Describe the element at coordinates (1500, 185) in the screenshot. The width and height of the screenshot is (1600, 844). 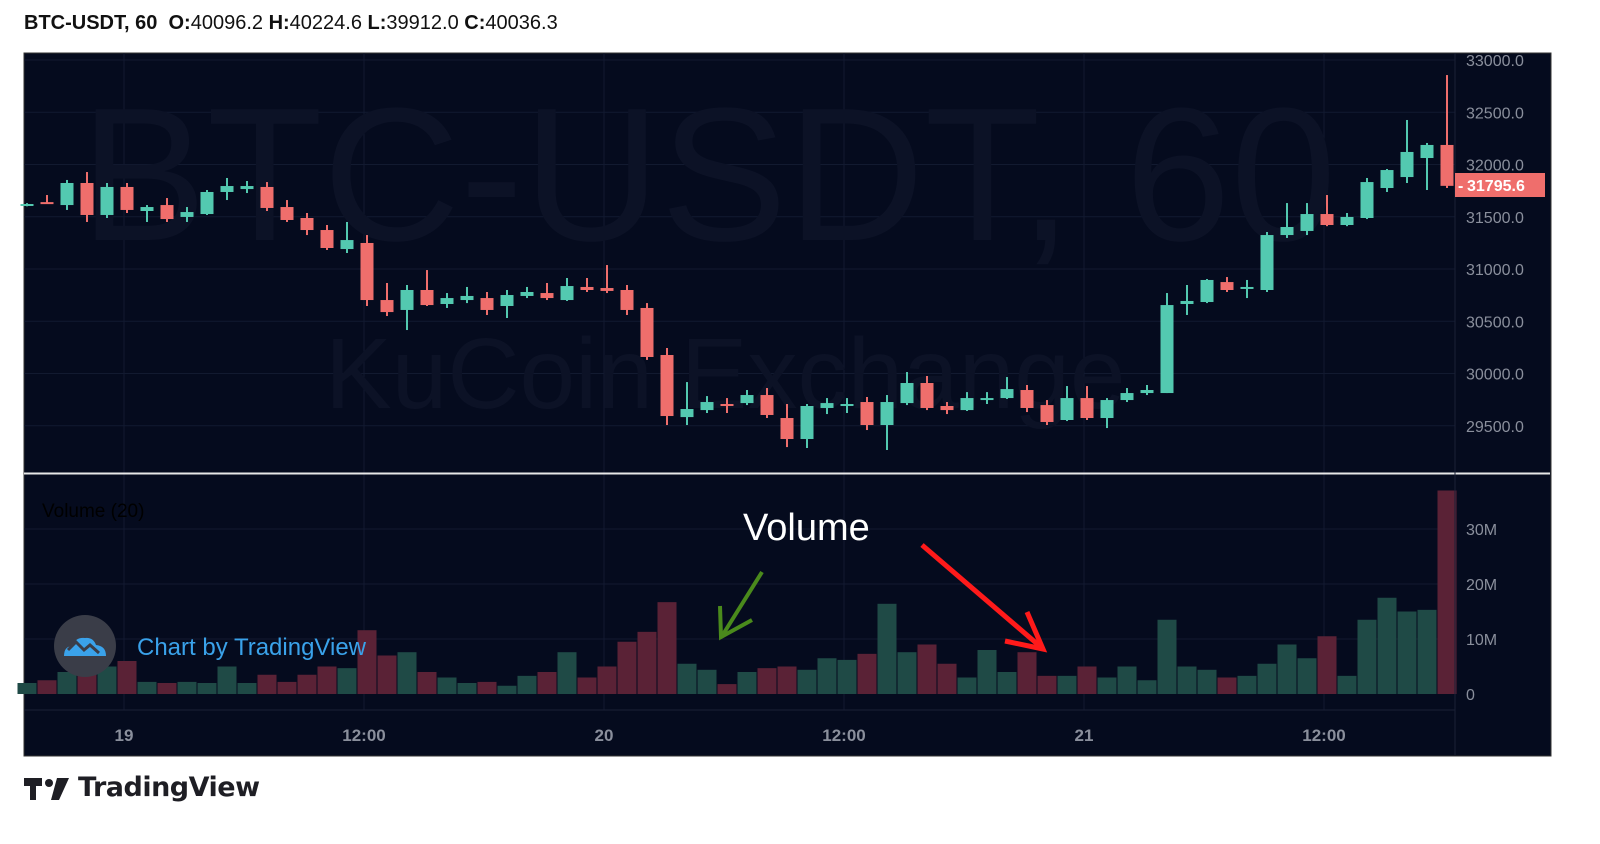
I see `last-price-badge` at that location.